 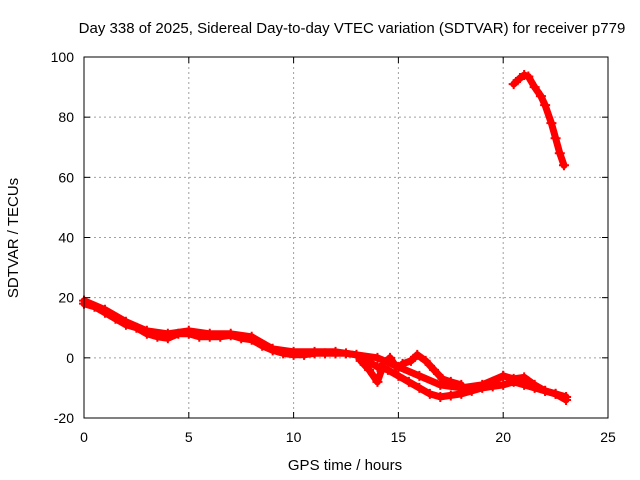 What do you see at coordinates (64, 418) in the screenshot?
I see `y-tick-label: -20` at bounding box center [64, 418].